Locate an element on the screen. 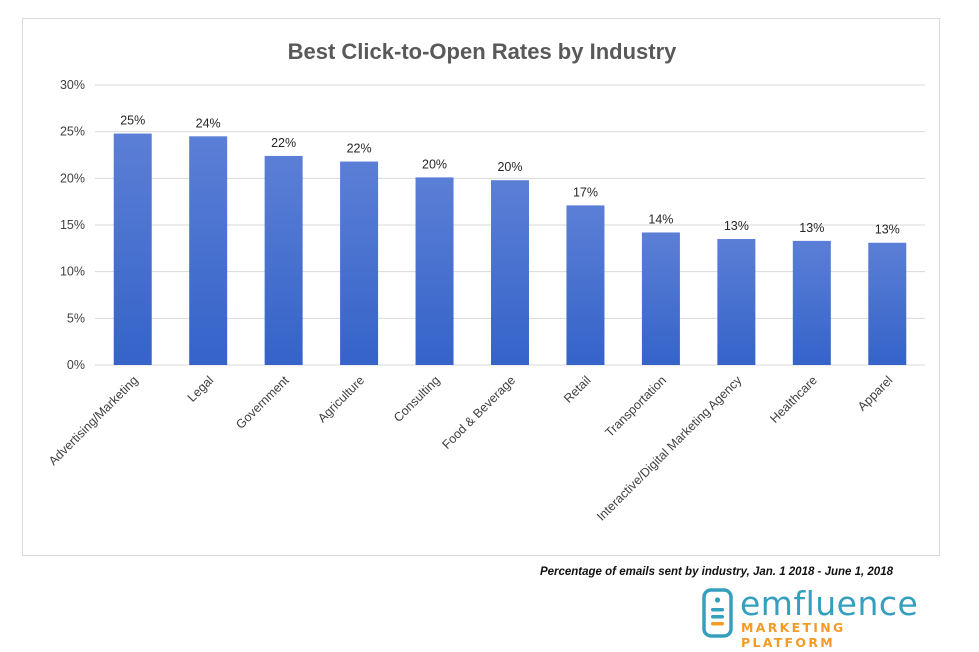 Image resolution: width=979 pixels, height=652 pixels. x-tick-label: Legal is located at coordinates (201, 389).